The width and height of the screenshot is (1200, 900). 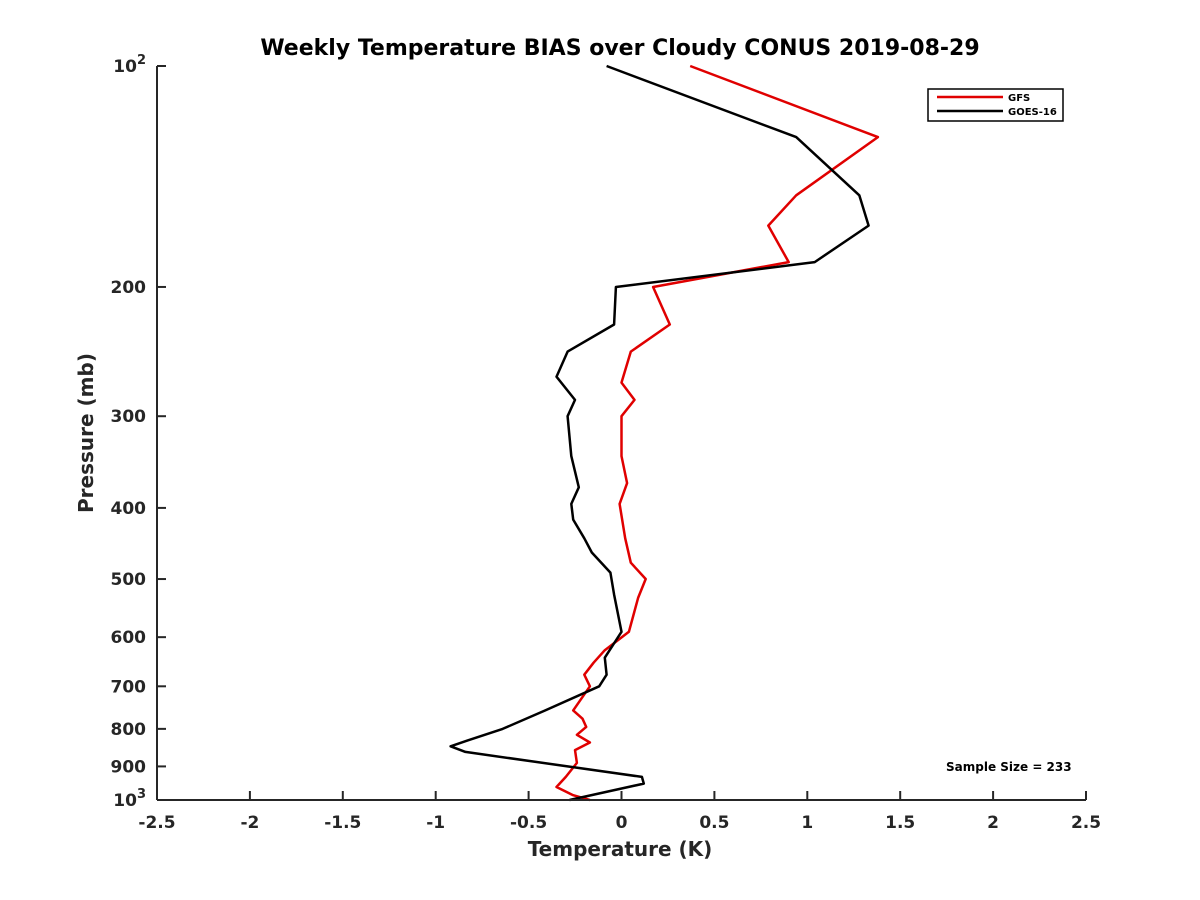 What do you see at coordinates (619, 812) in the screenshot?
I see `x-ticks: -2.5 -2 -1.5 -1 -0.5 0 0.5 1 1.5 2 2.5` at bounding box center [619, 812].